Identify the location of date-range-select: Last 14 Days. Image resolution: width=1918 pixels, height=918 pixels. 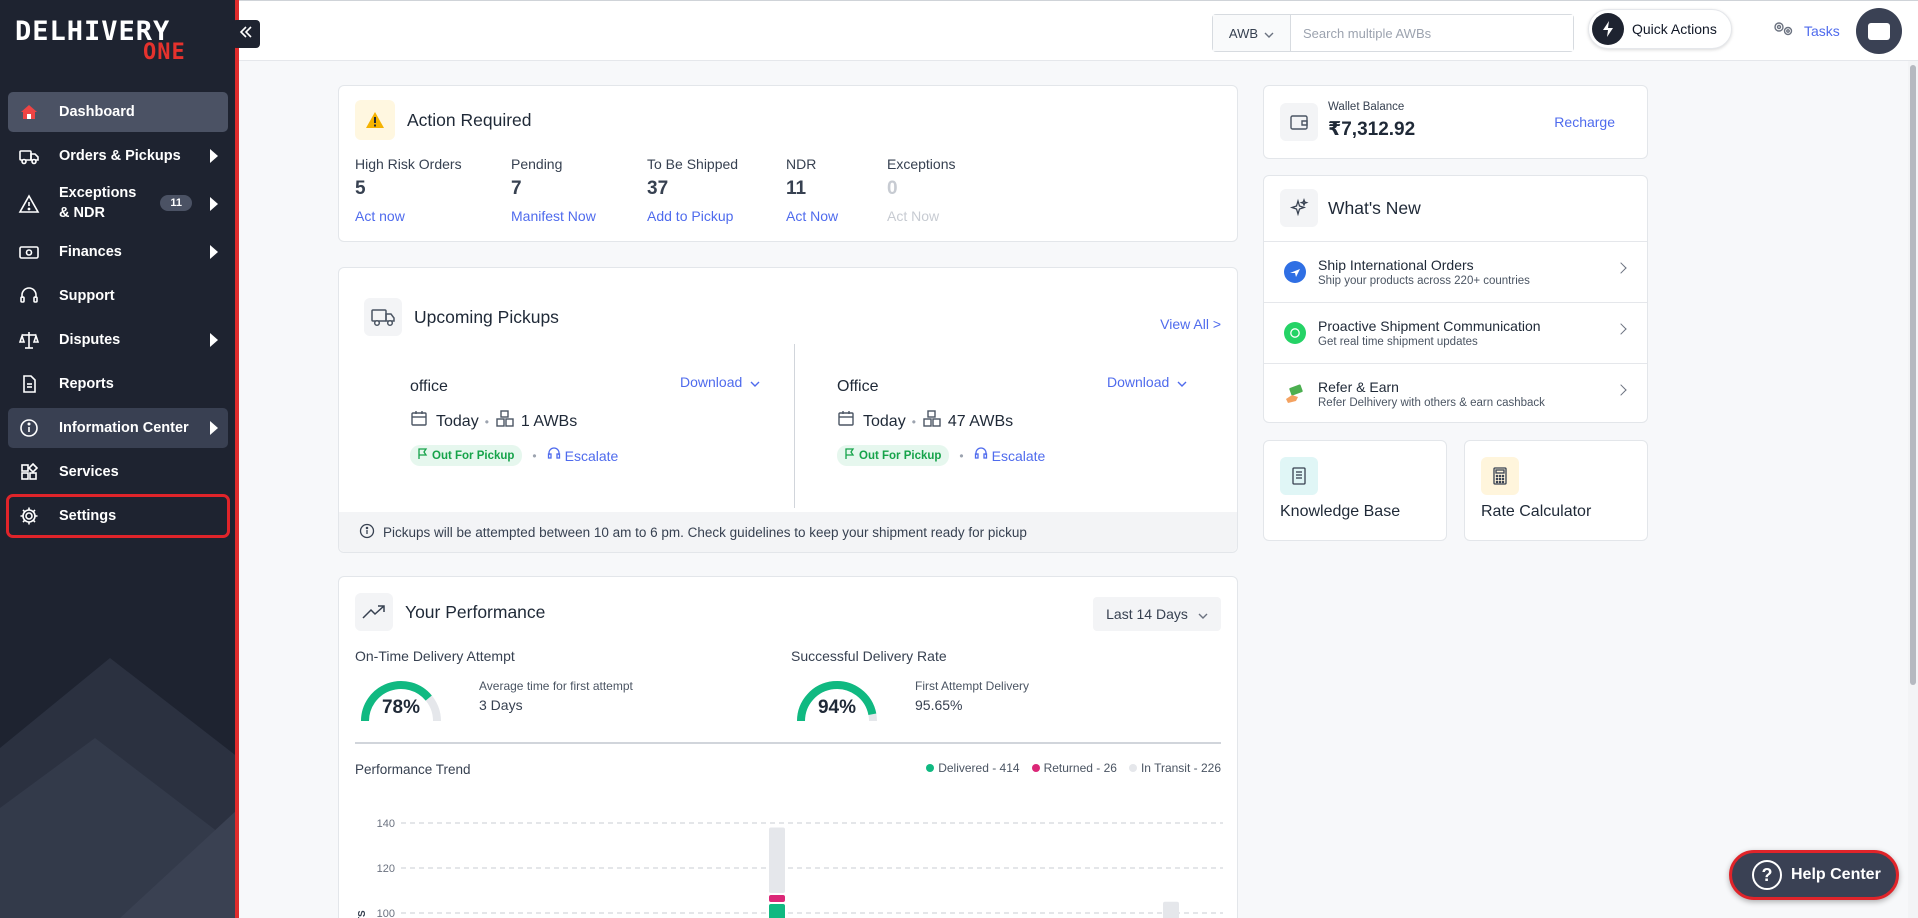
(1157, 614).